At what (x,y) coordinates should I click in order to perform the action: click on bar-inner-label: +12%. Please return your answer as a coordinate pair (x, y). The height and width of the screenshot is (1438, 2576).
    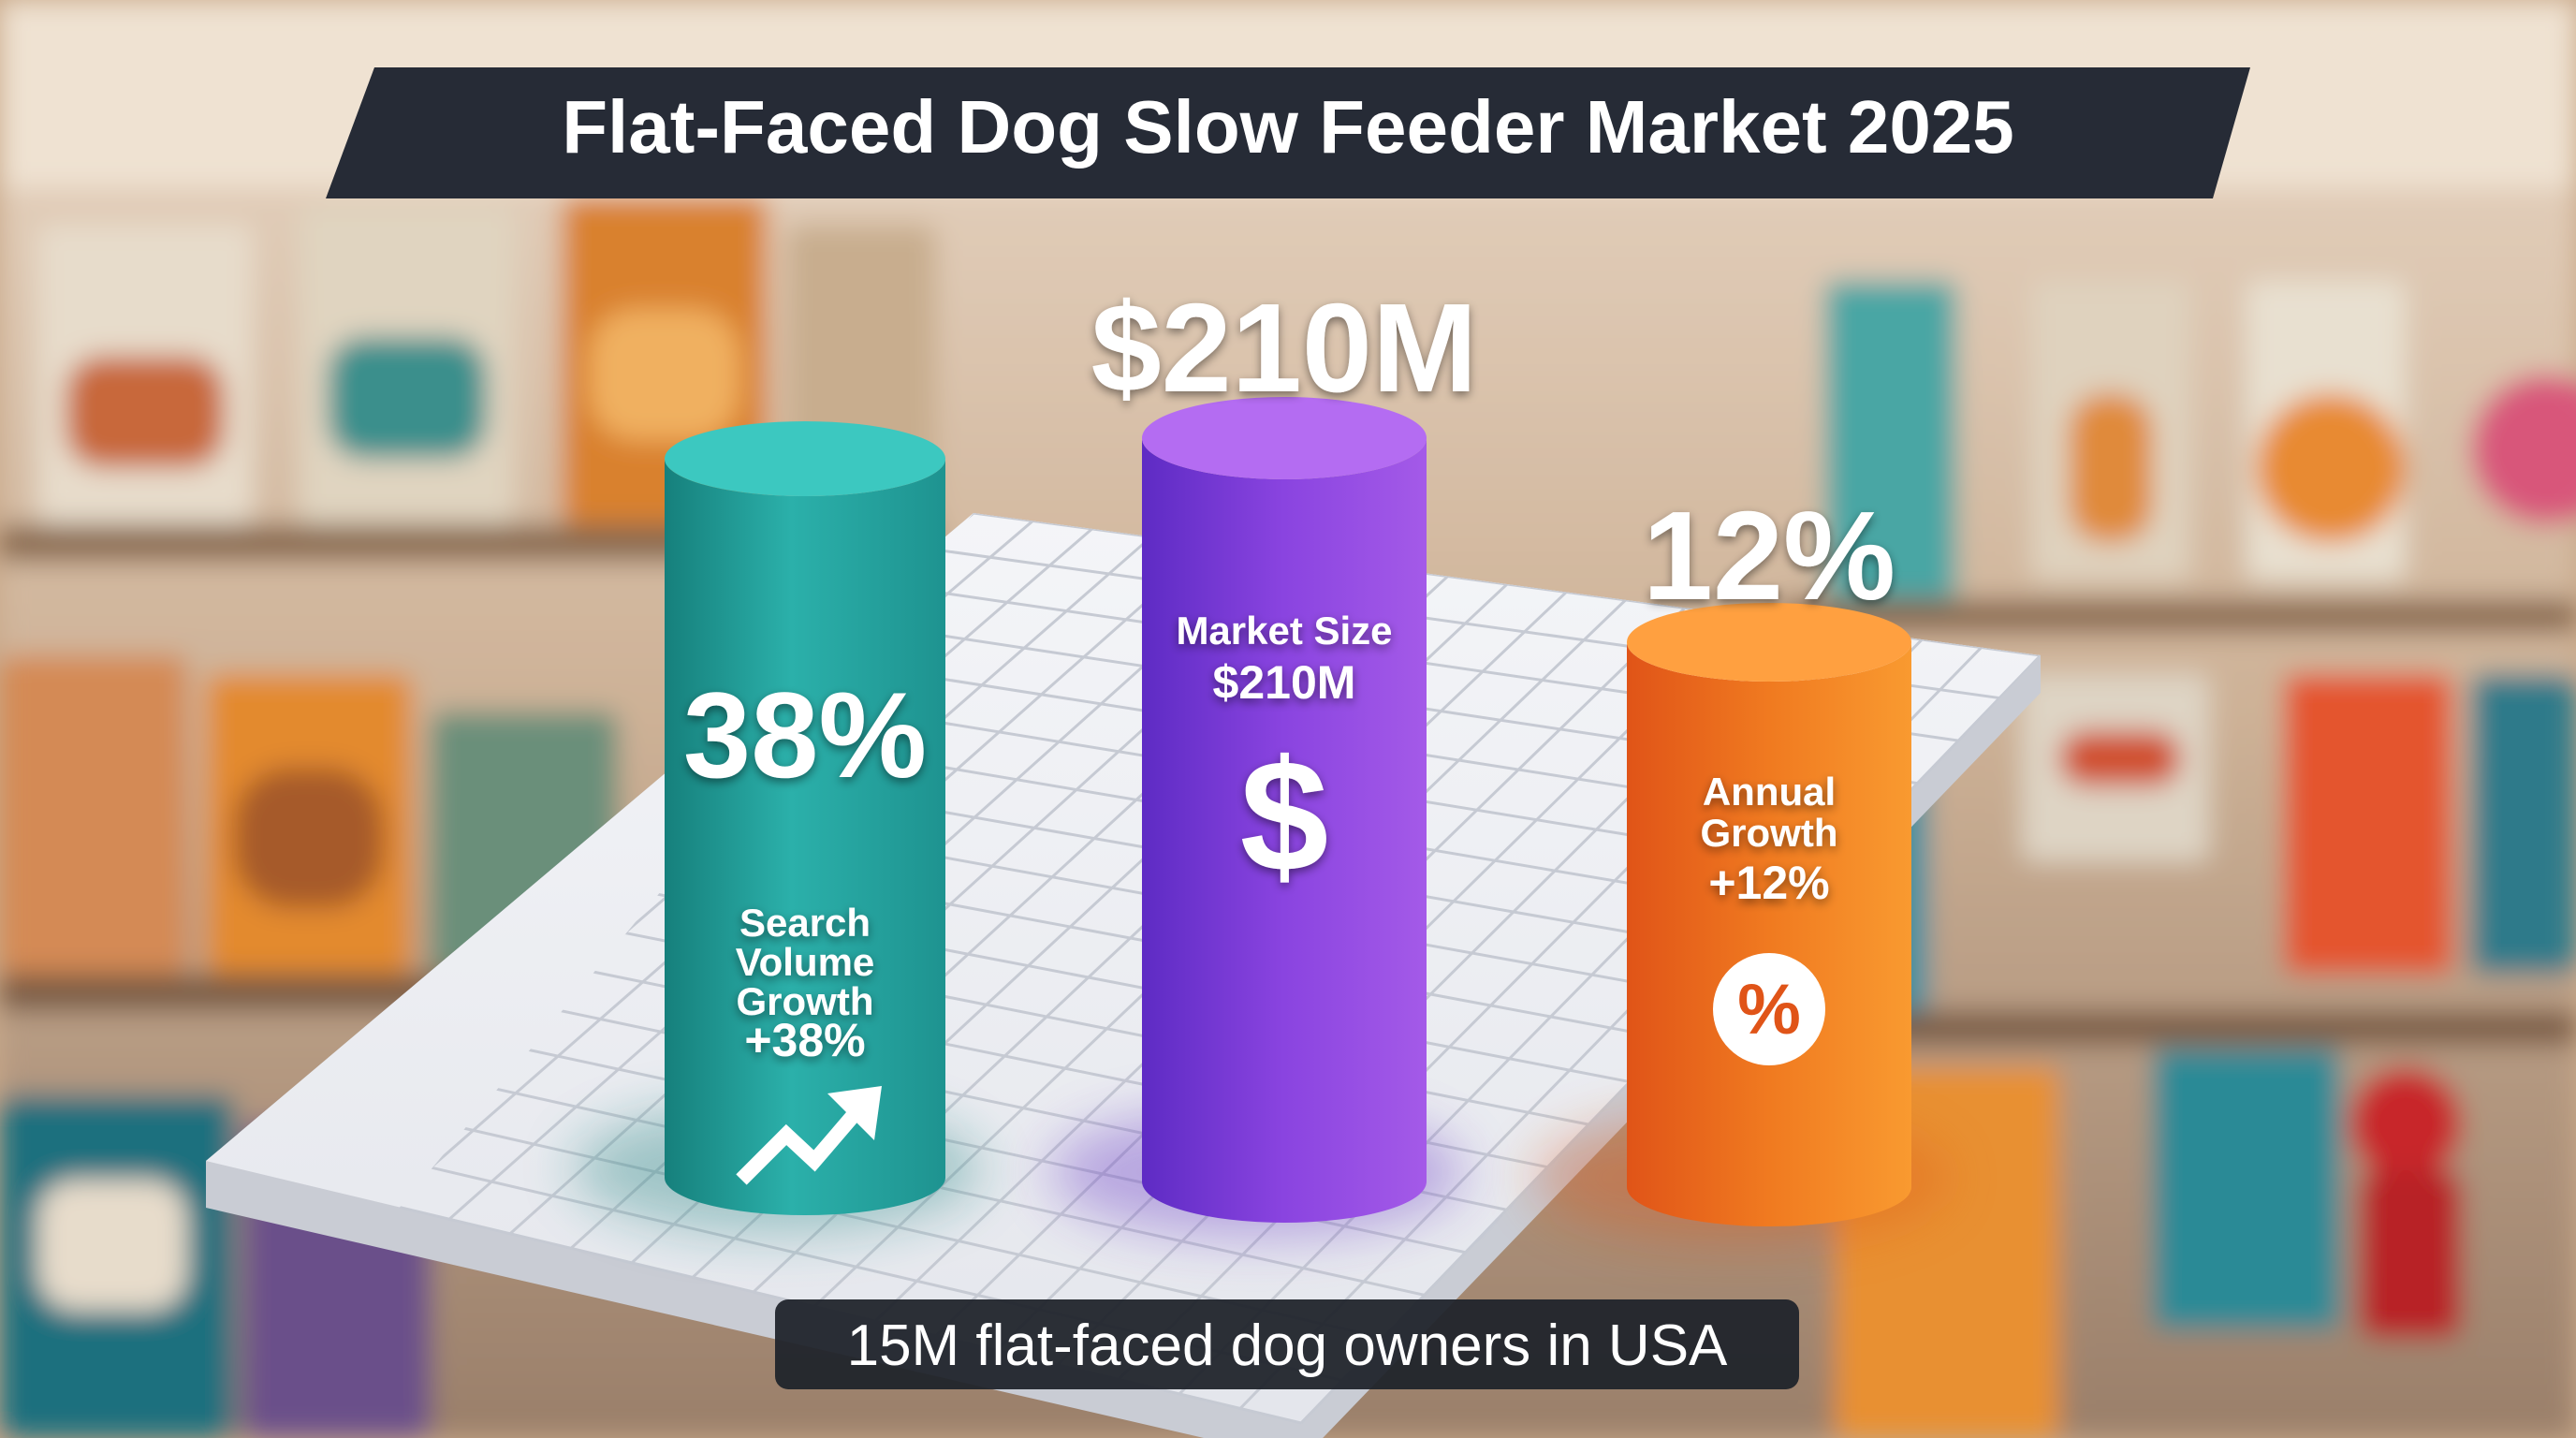
    Looking at the image, I should click on (1768, 883).